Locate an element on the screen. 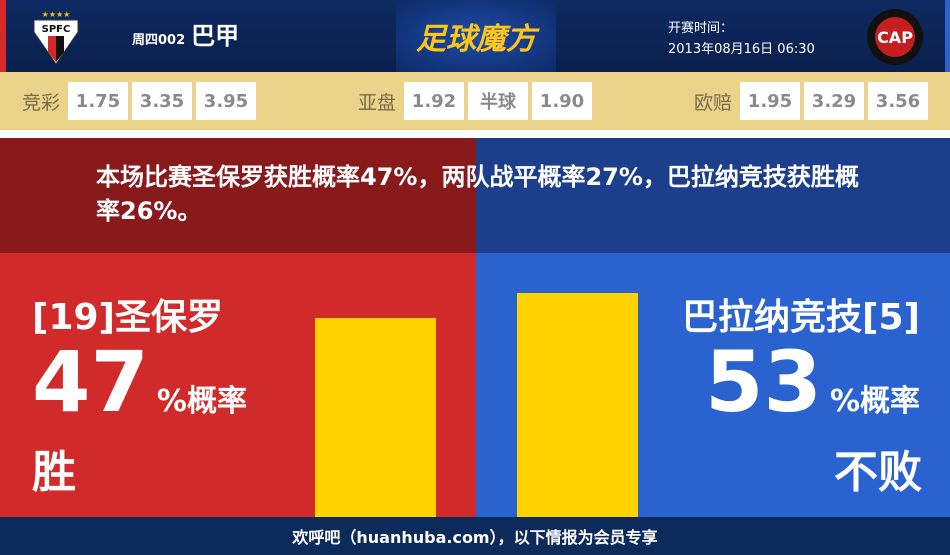  home-color-strip is located at coordinates (3, 36).